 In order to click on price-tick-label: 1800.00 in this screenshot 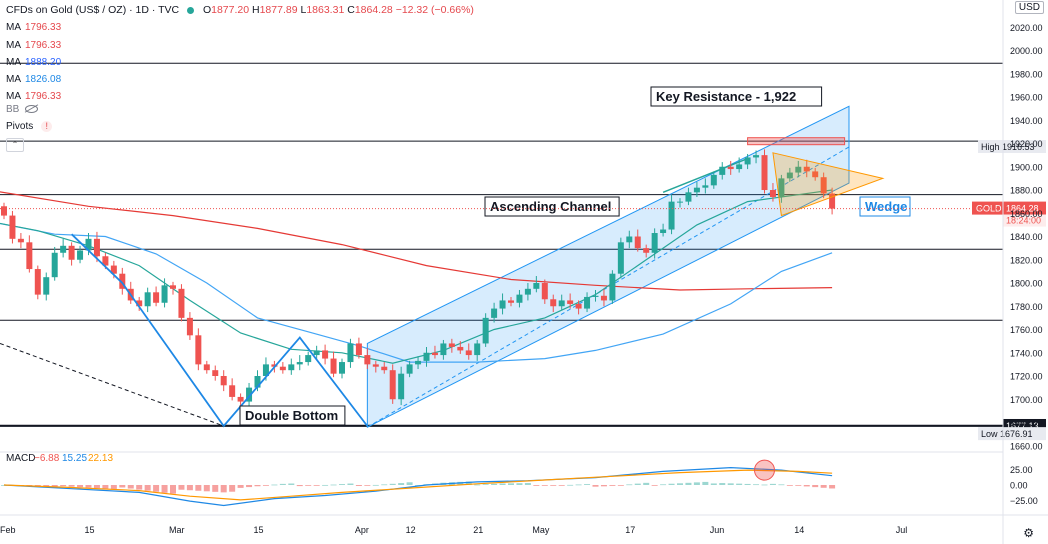, I will do `click(1026, 284)`.